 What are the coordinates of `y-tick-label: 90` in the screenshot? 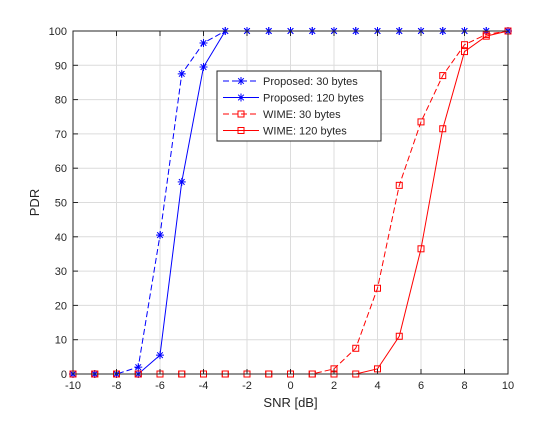 It's located at (61, 66).